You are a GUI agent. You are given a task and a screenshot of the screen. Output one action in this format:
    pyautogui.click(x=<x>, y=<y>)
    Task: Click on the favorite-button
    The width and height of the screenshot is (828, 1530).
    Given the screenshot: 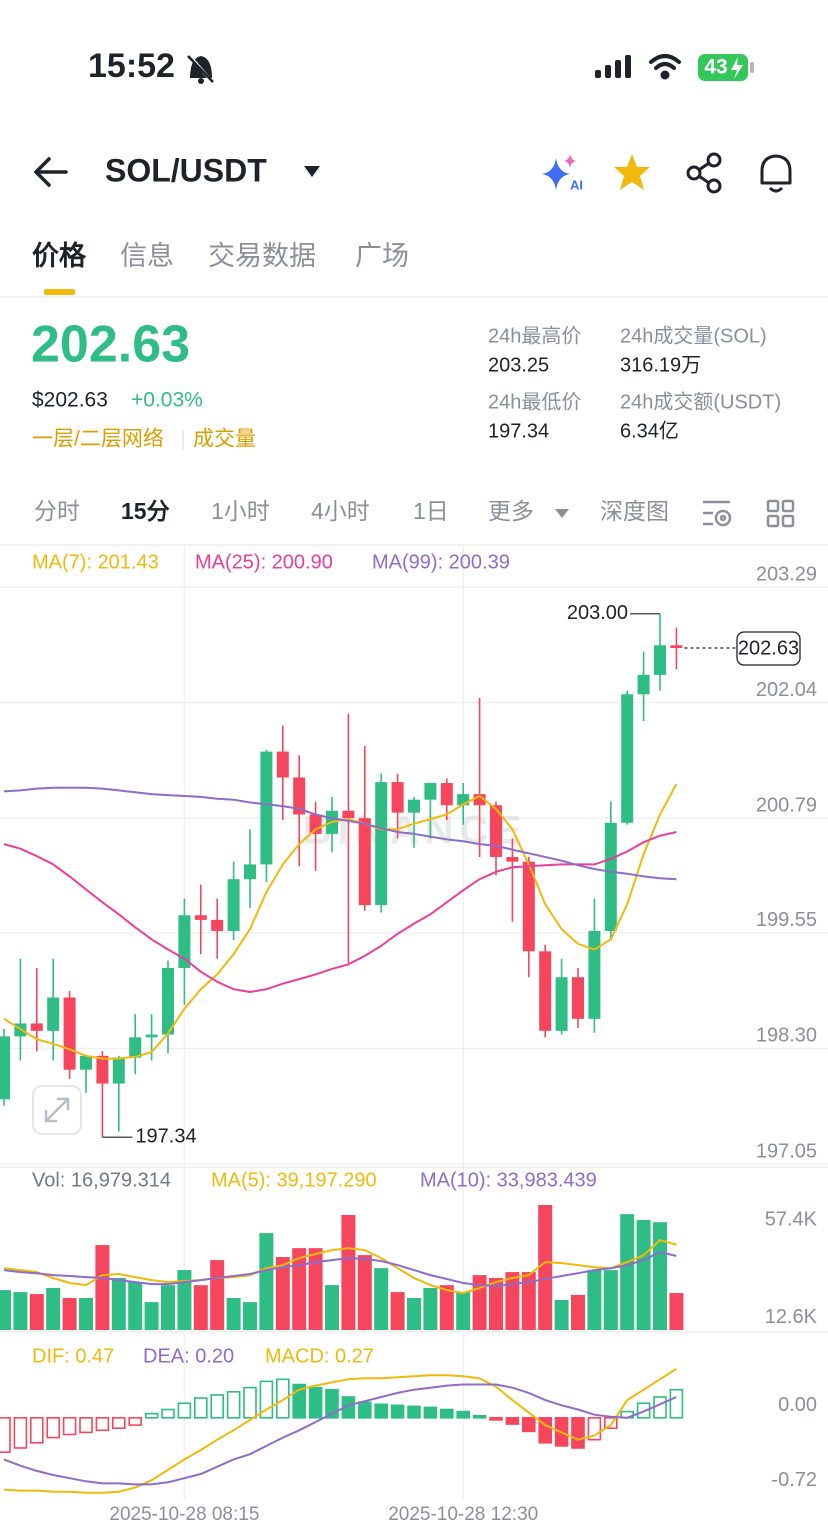 What is the action you would take?
    pyautogui.click(x=632, y=172)
    